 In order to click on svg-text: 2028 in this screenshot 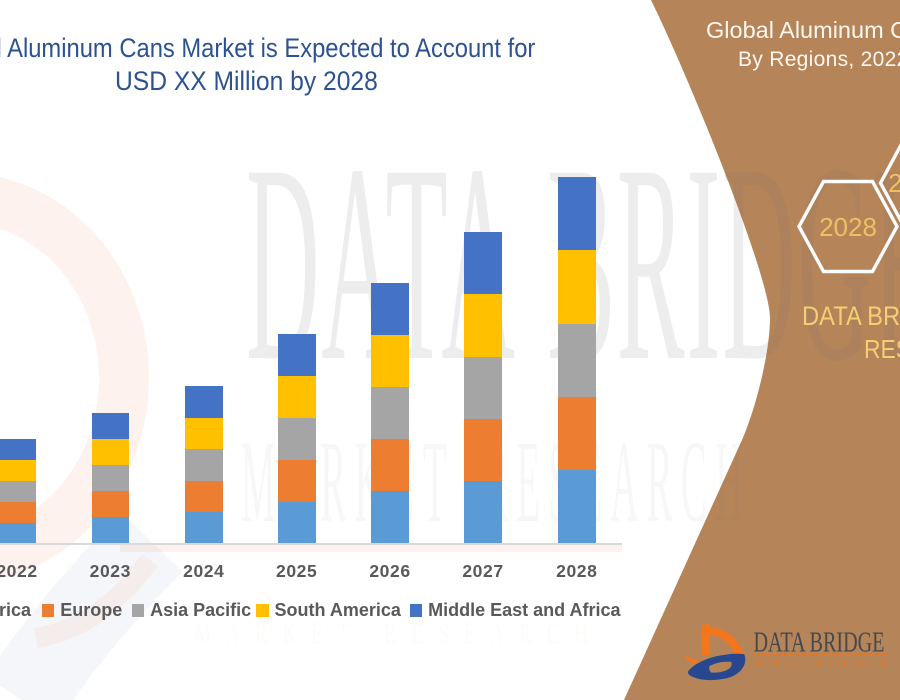, I will do `click(848, 227)`.